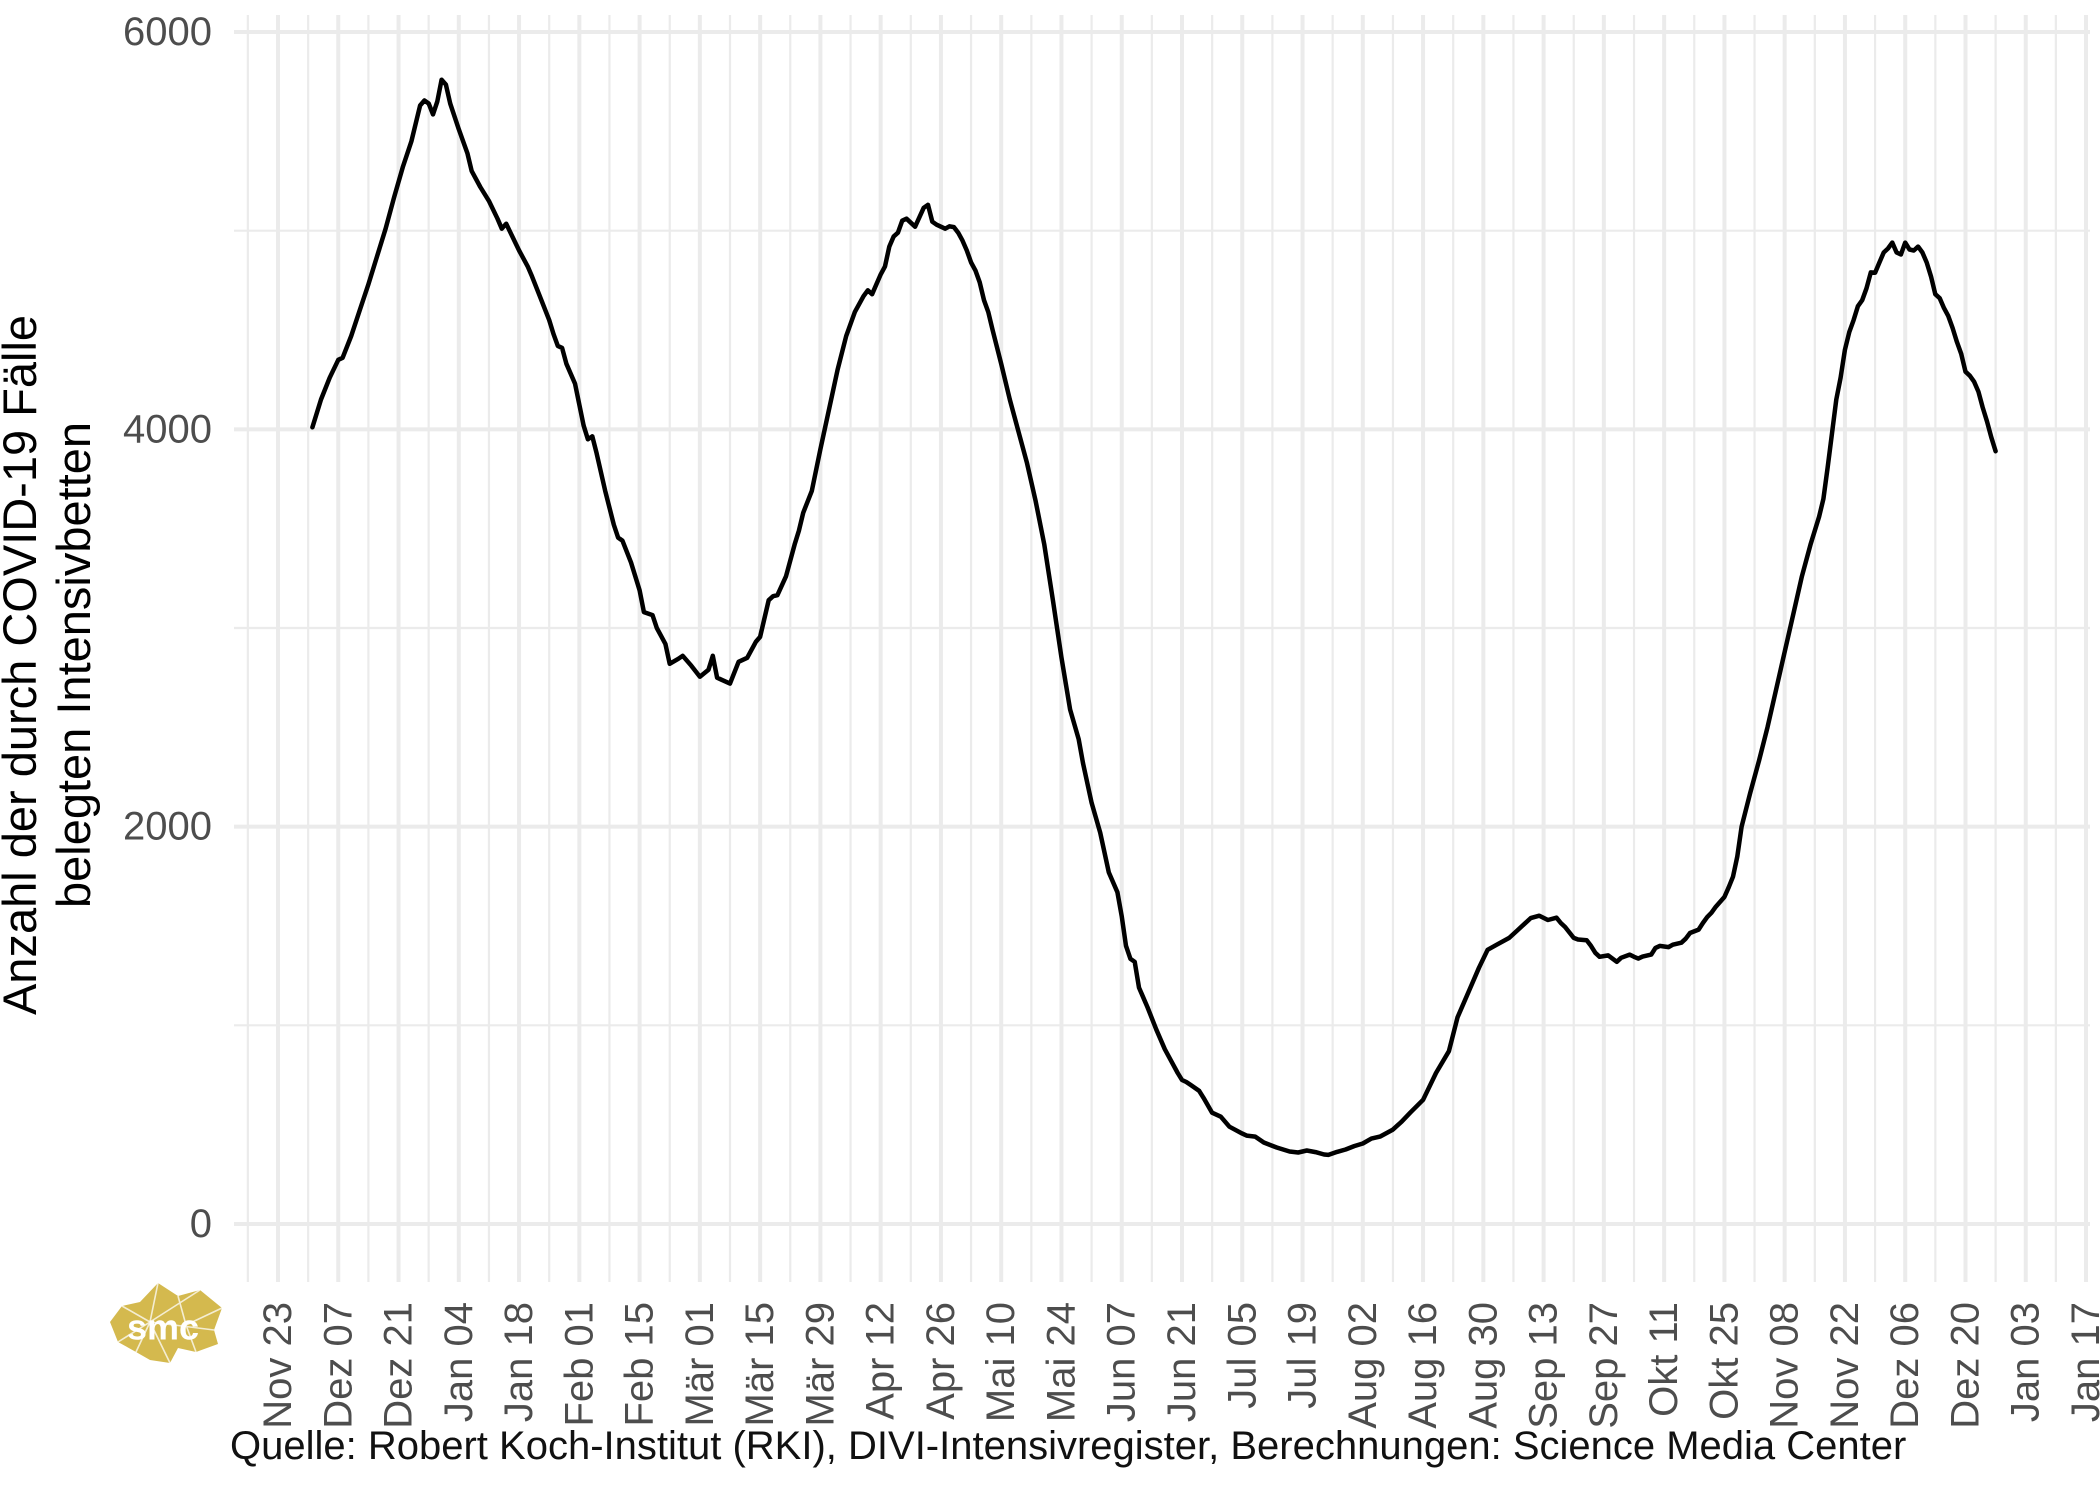  What do you see at coordinates (1544, 1365) in the screenshot?
I see `x-tick-label: Sep 13` at bounding box center [1544, 1365].